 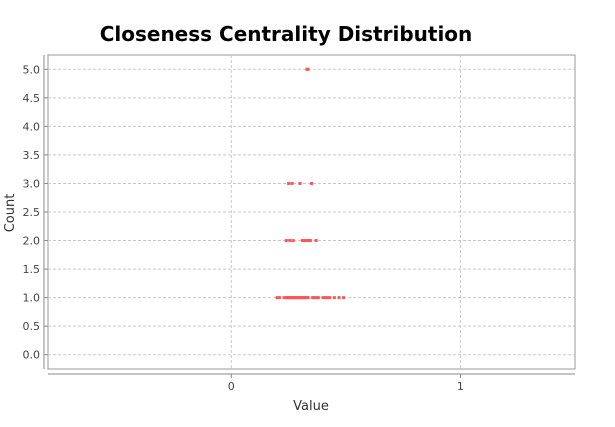 What do you see at coordinates (32, 98) in the screenshot?
I see `y-tick-label: 4.5` at bounding box center [32, 98].